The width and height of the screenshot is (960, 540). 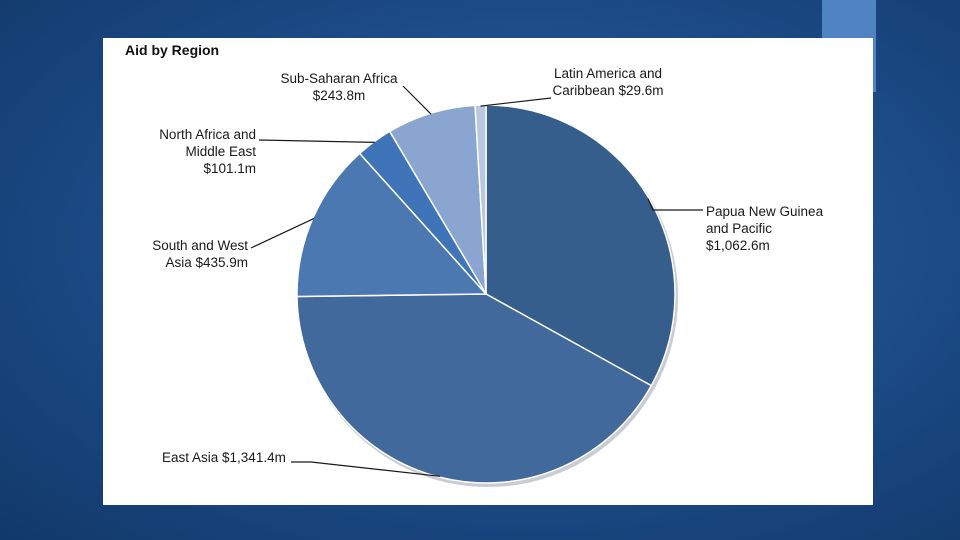 What do you see at coordinates (172, 50) in the screenshot?
I see `chart-title: Aid by Region` at bounding box center [172, 50].